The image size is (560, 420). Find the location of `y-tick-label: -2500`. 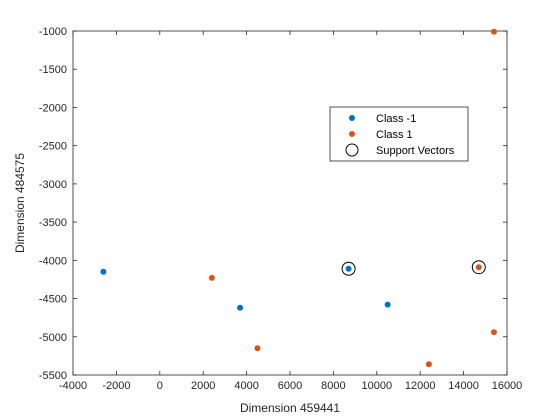

y-tick-label: -2500 is located at coordinates (53, 147).